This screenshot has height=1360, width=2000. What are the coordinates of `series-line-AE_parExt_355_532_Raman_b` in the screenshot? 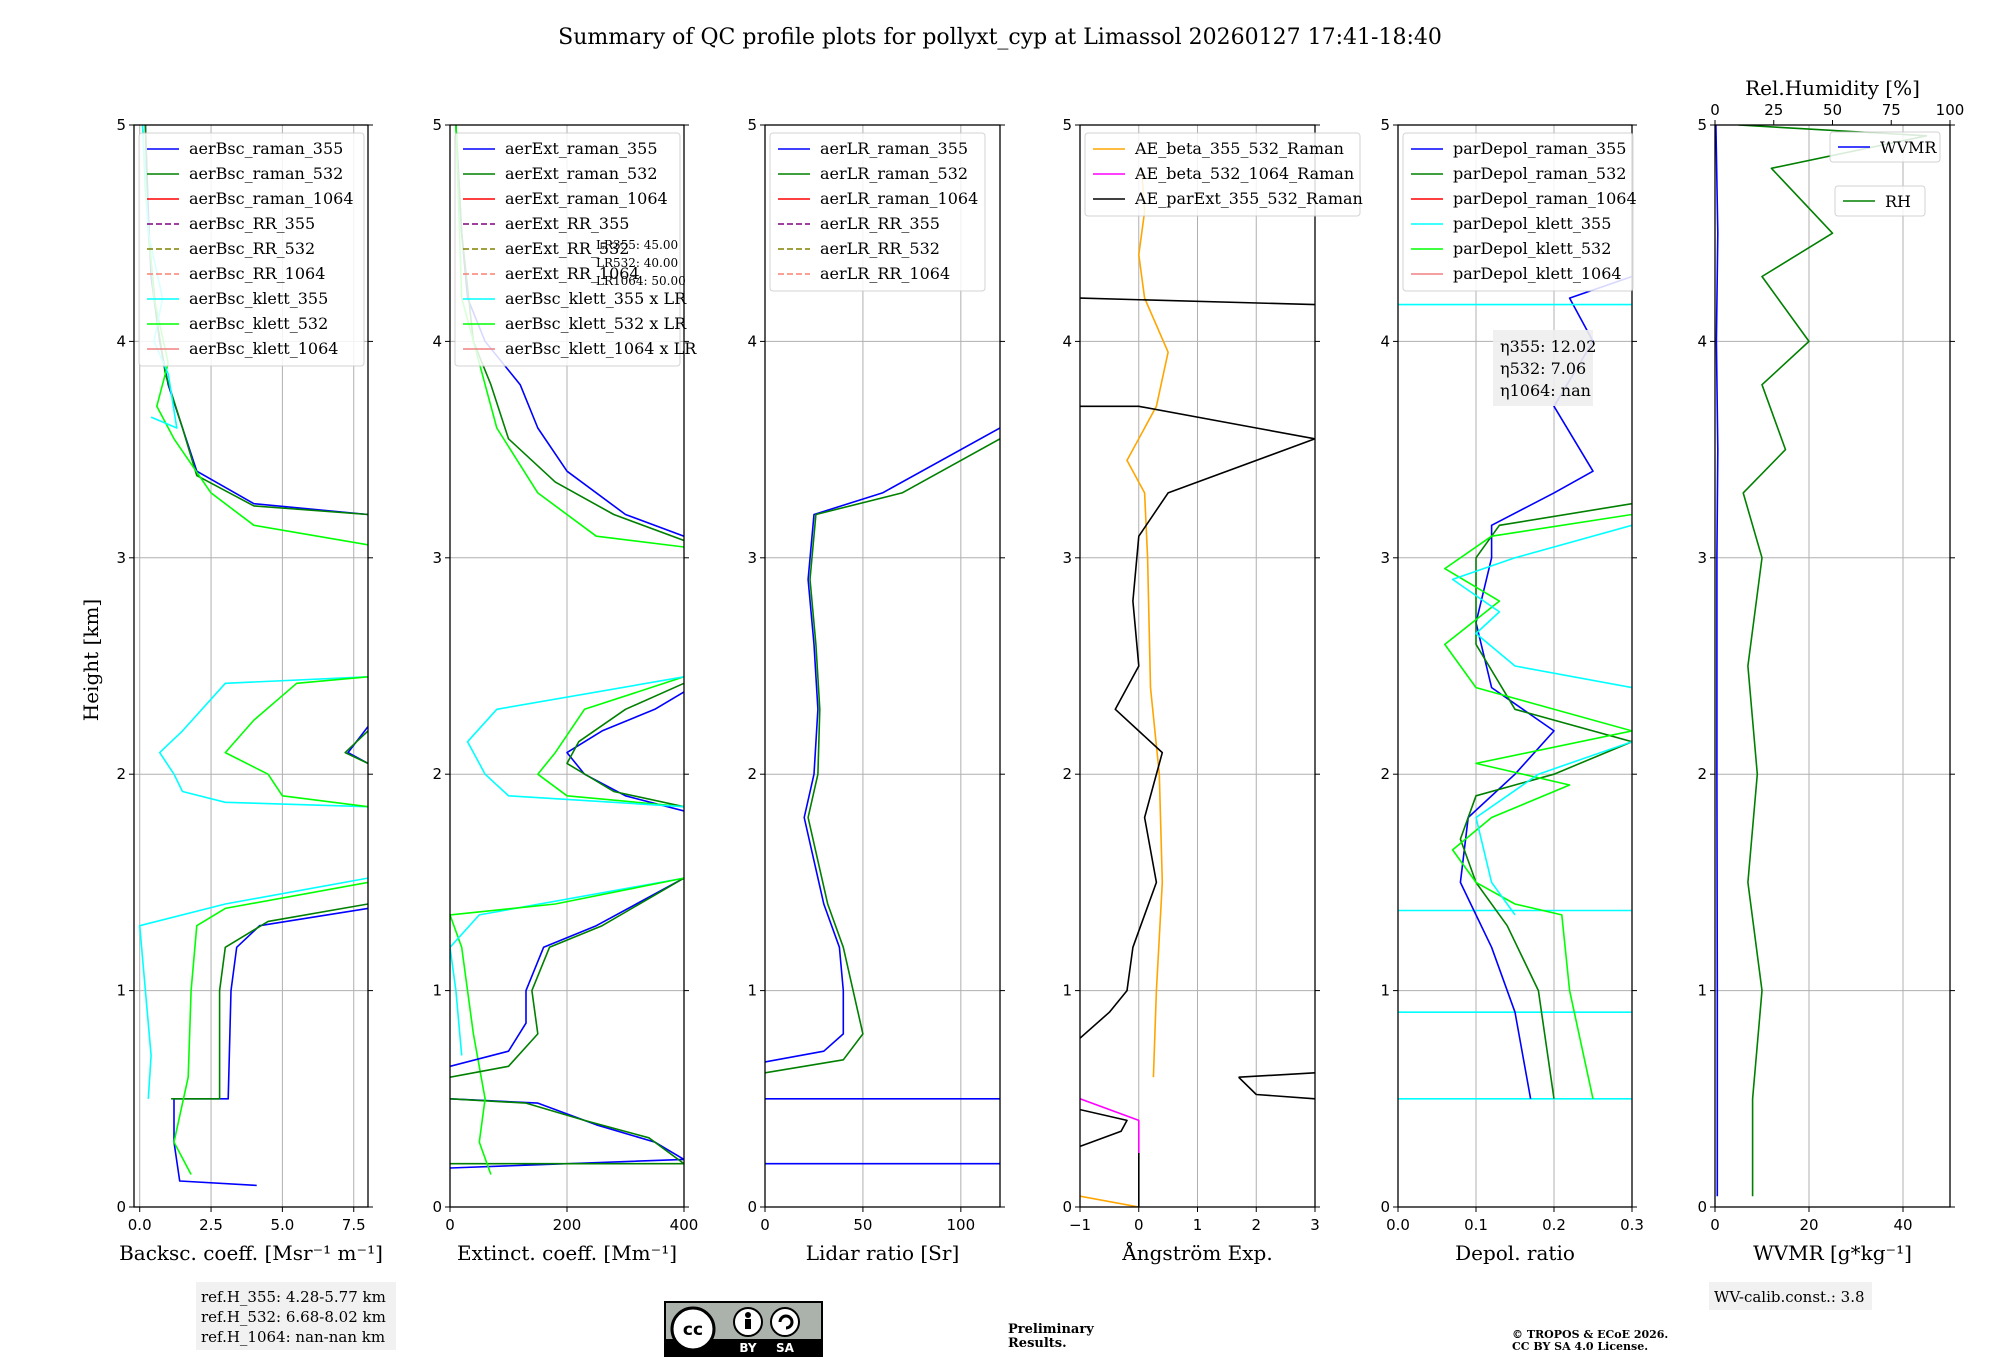 It's located at (1197, 722).